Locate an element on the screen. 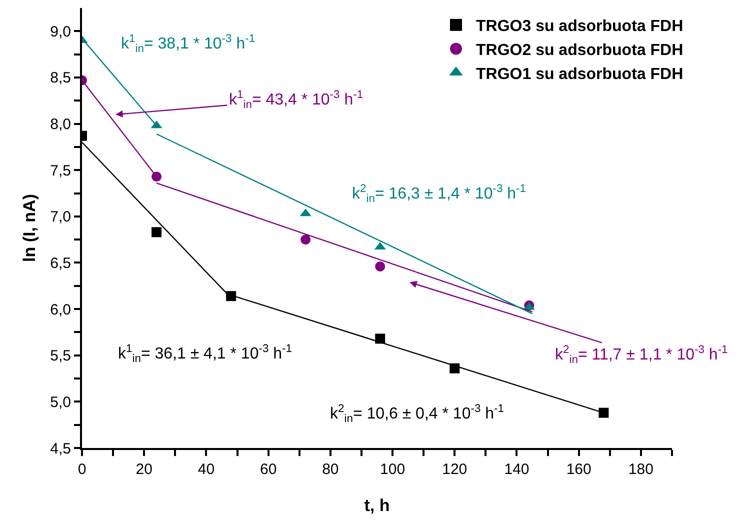 This screenshot has height=520, width=750. annotation: k$^{2}$$_{in}$= 10,6 ± 0,4 * 10$^{-3}$ h$^{-1}$ is located at coordinates (417, 414).